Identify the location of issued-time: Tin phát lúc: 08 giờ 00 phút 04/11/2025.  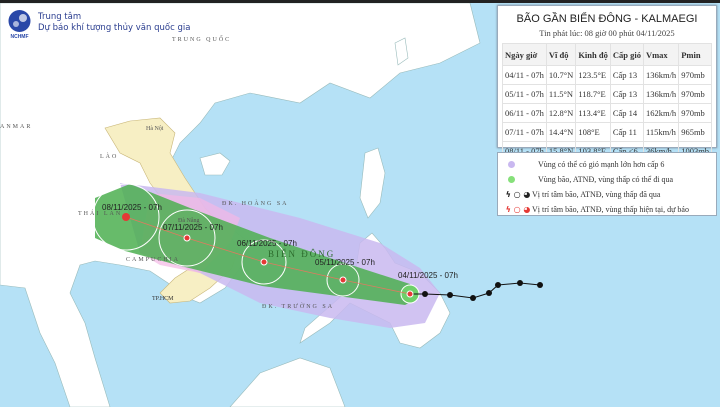
(607, 33).